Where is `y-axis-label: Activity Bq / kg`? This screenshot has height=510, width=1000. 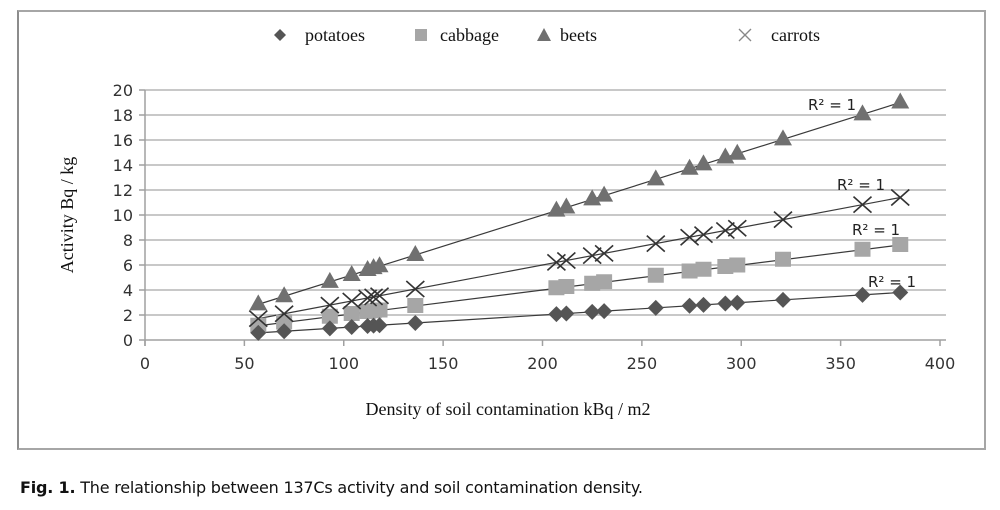
y-axis-label: Activity Bq / kg is located at coordinates (67, 215).